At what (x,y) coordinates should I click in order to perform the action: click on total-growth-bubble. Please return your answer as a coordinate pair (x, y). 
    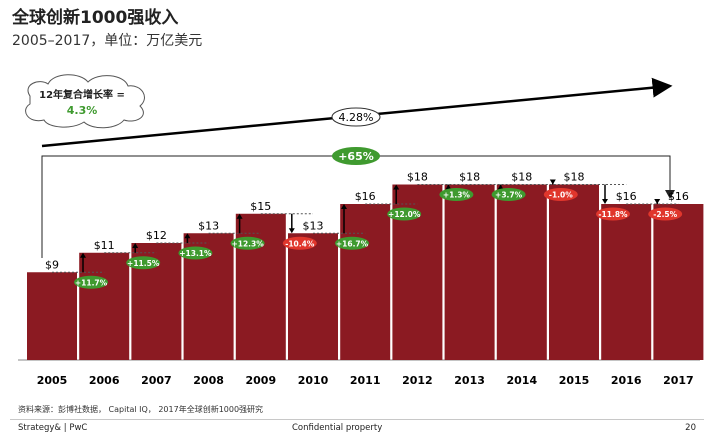
    Looking at the image, I should click on (356, 156).